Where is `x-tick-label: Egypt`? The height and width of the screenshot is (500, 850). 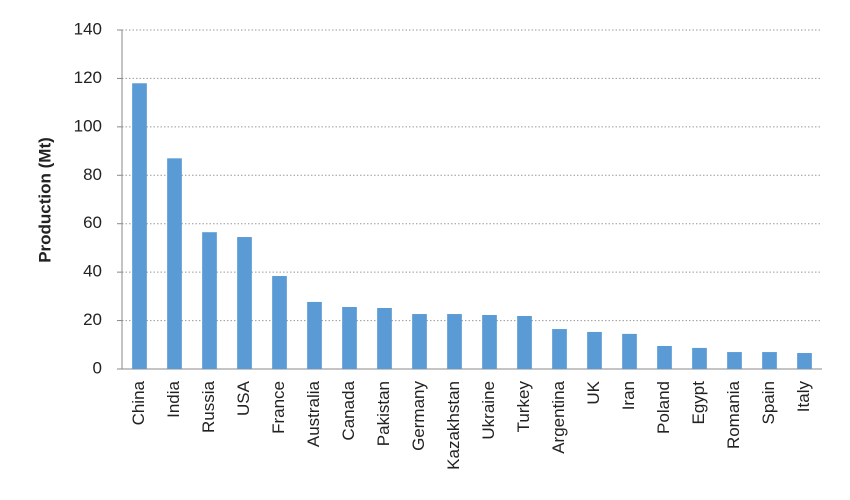 x-tick-label: Egypt is located at coordinates (698, 403).